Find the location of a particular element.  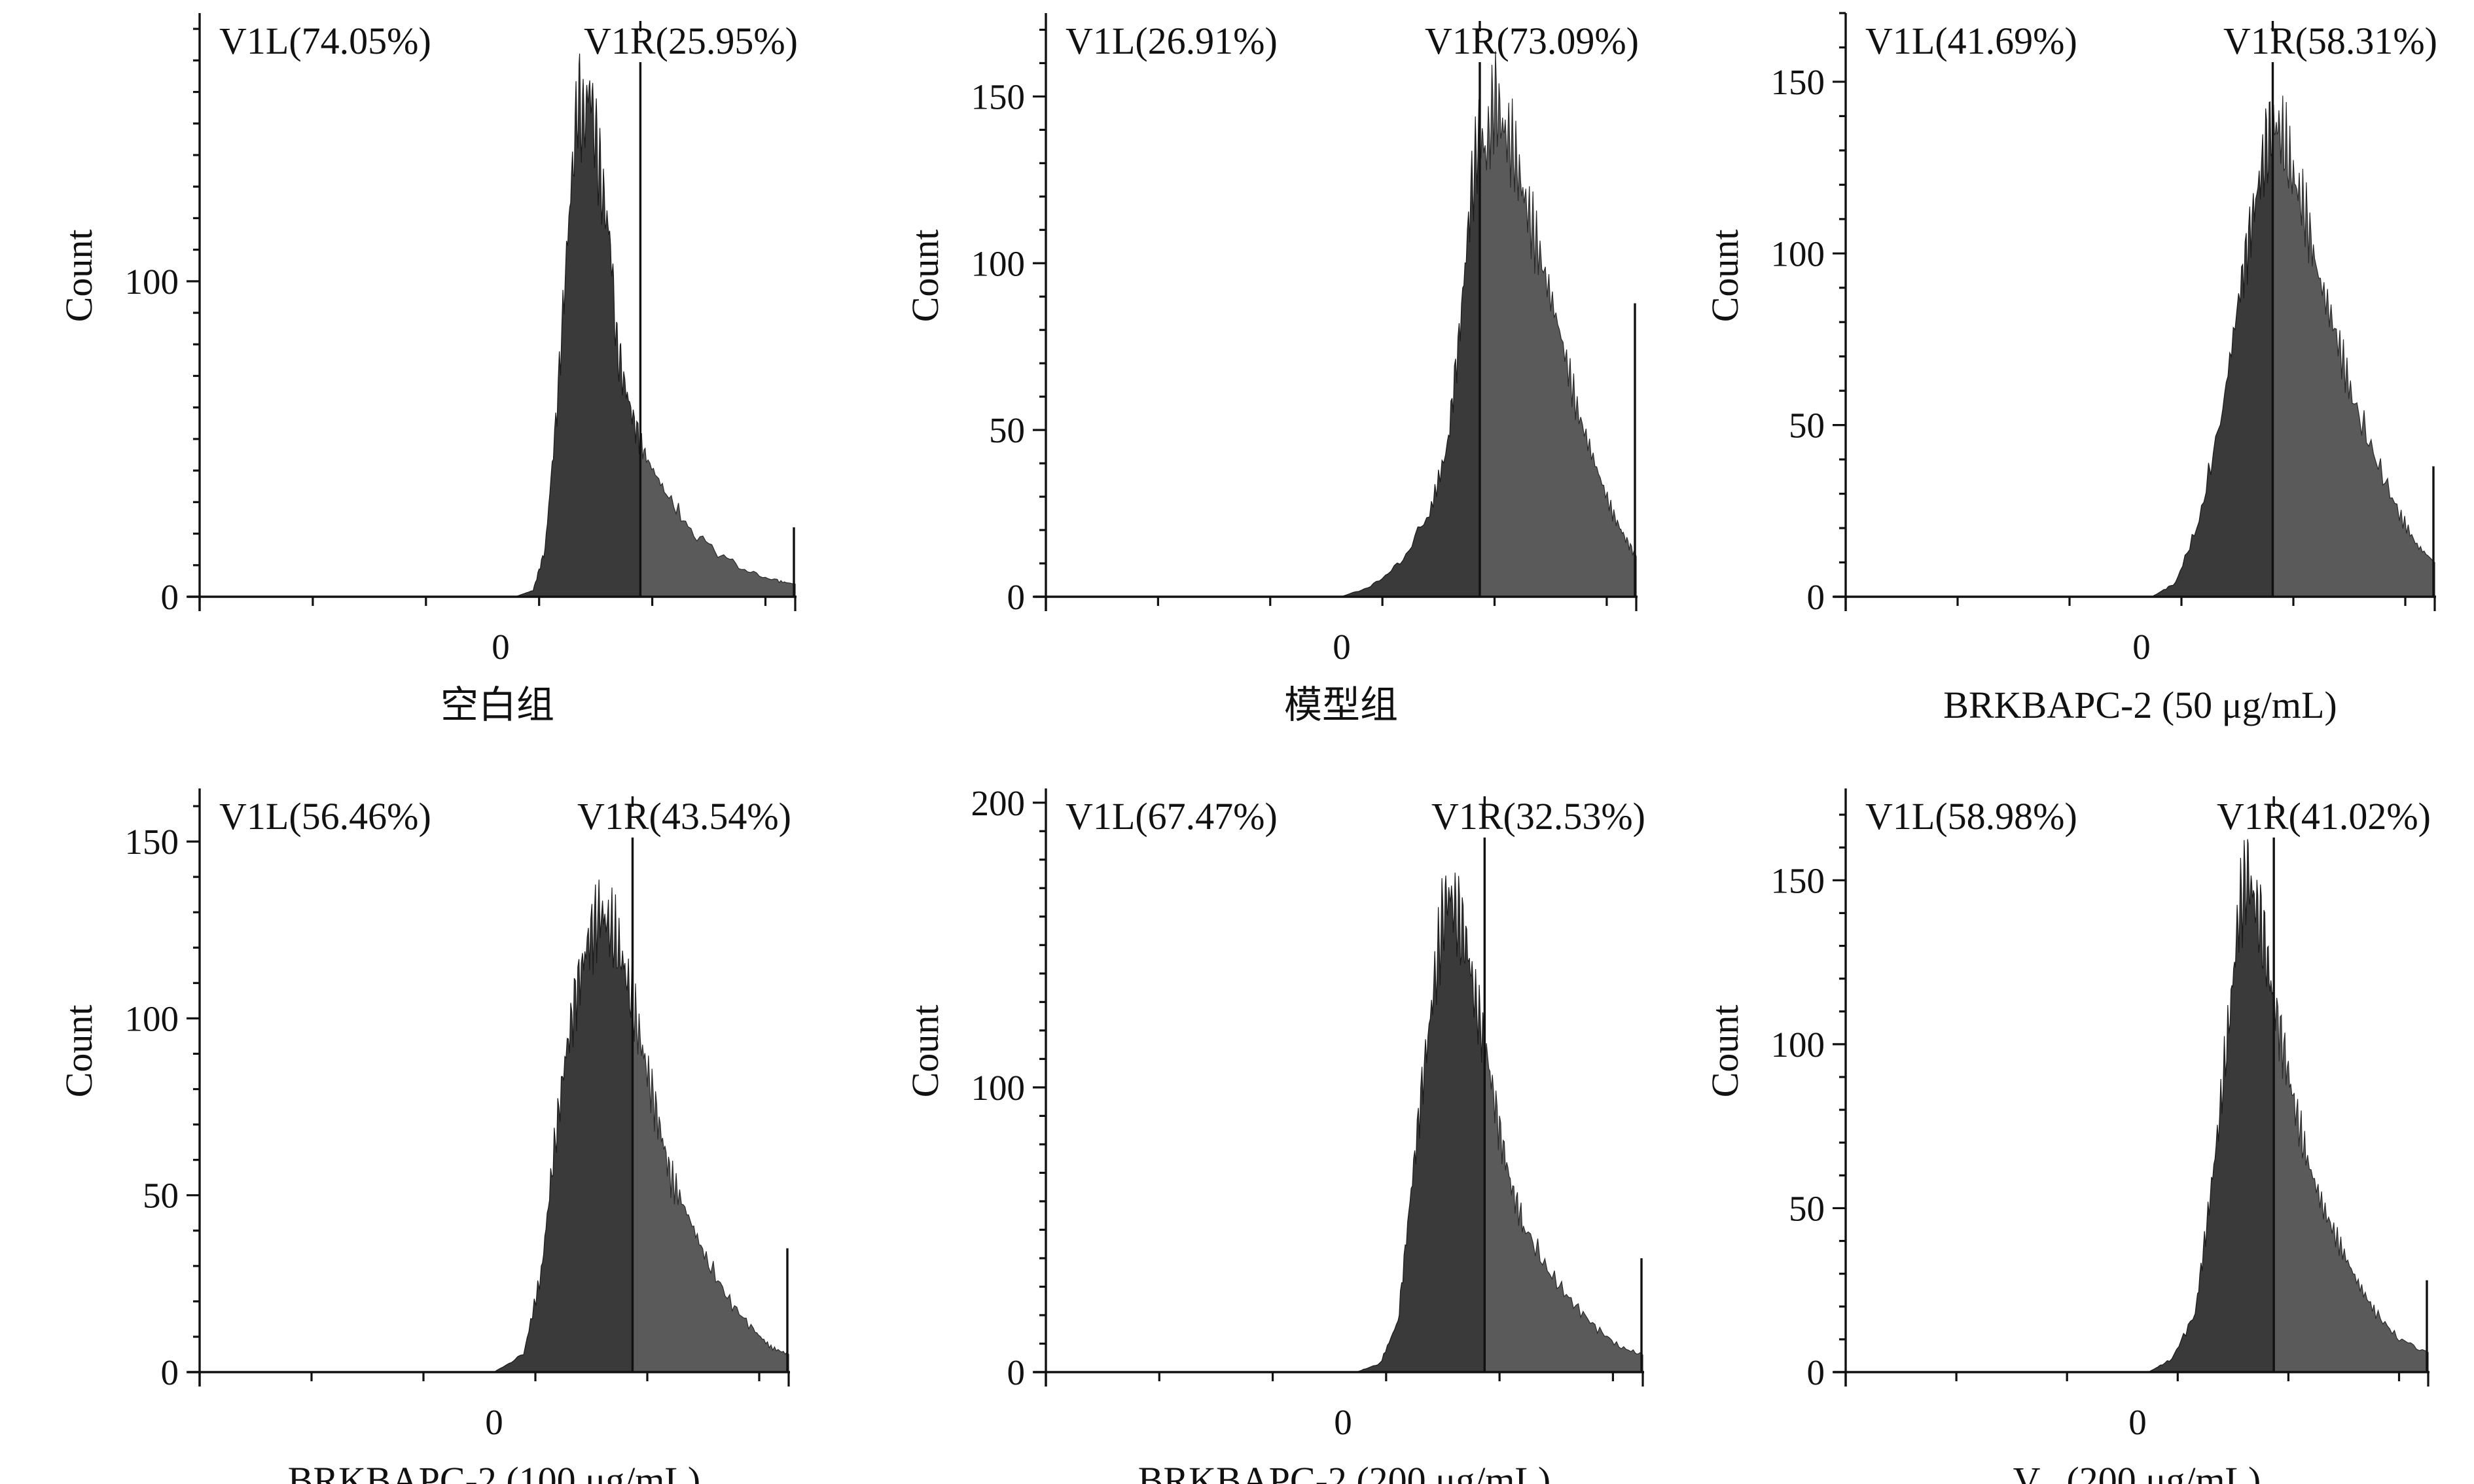

gate-right-label: V1R(73.09%) is located at coordinates (1532, 41).